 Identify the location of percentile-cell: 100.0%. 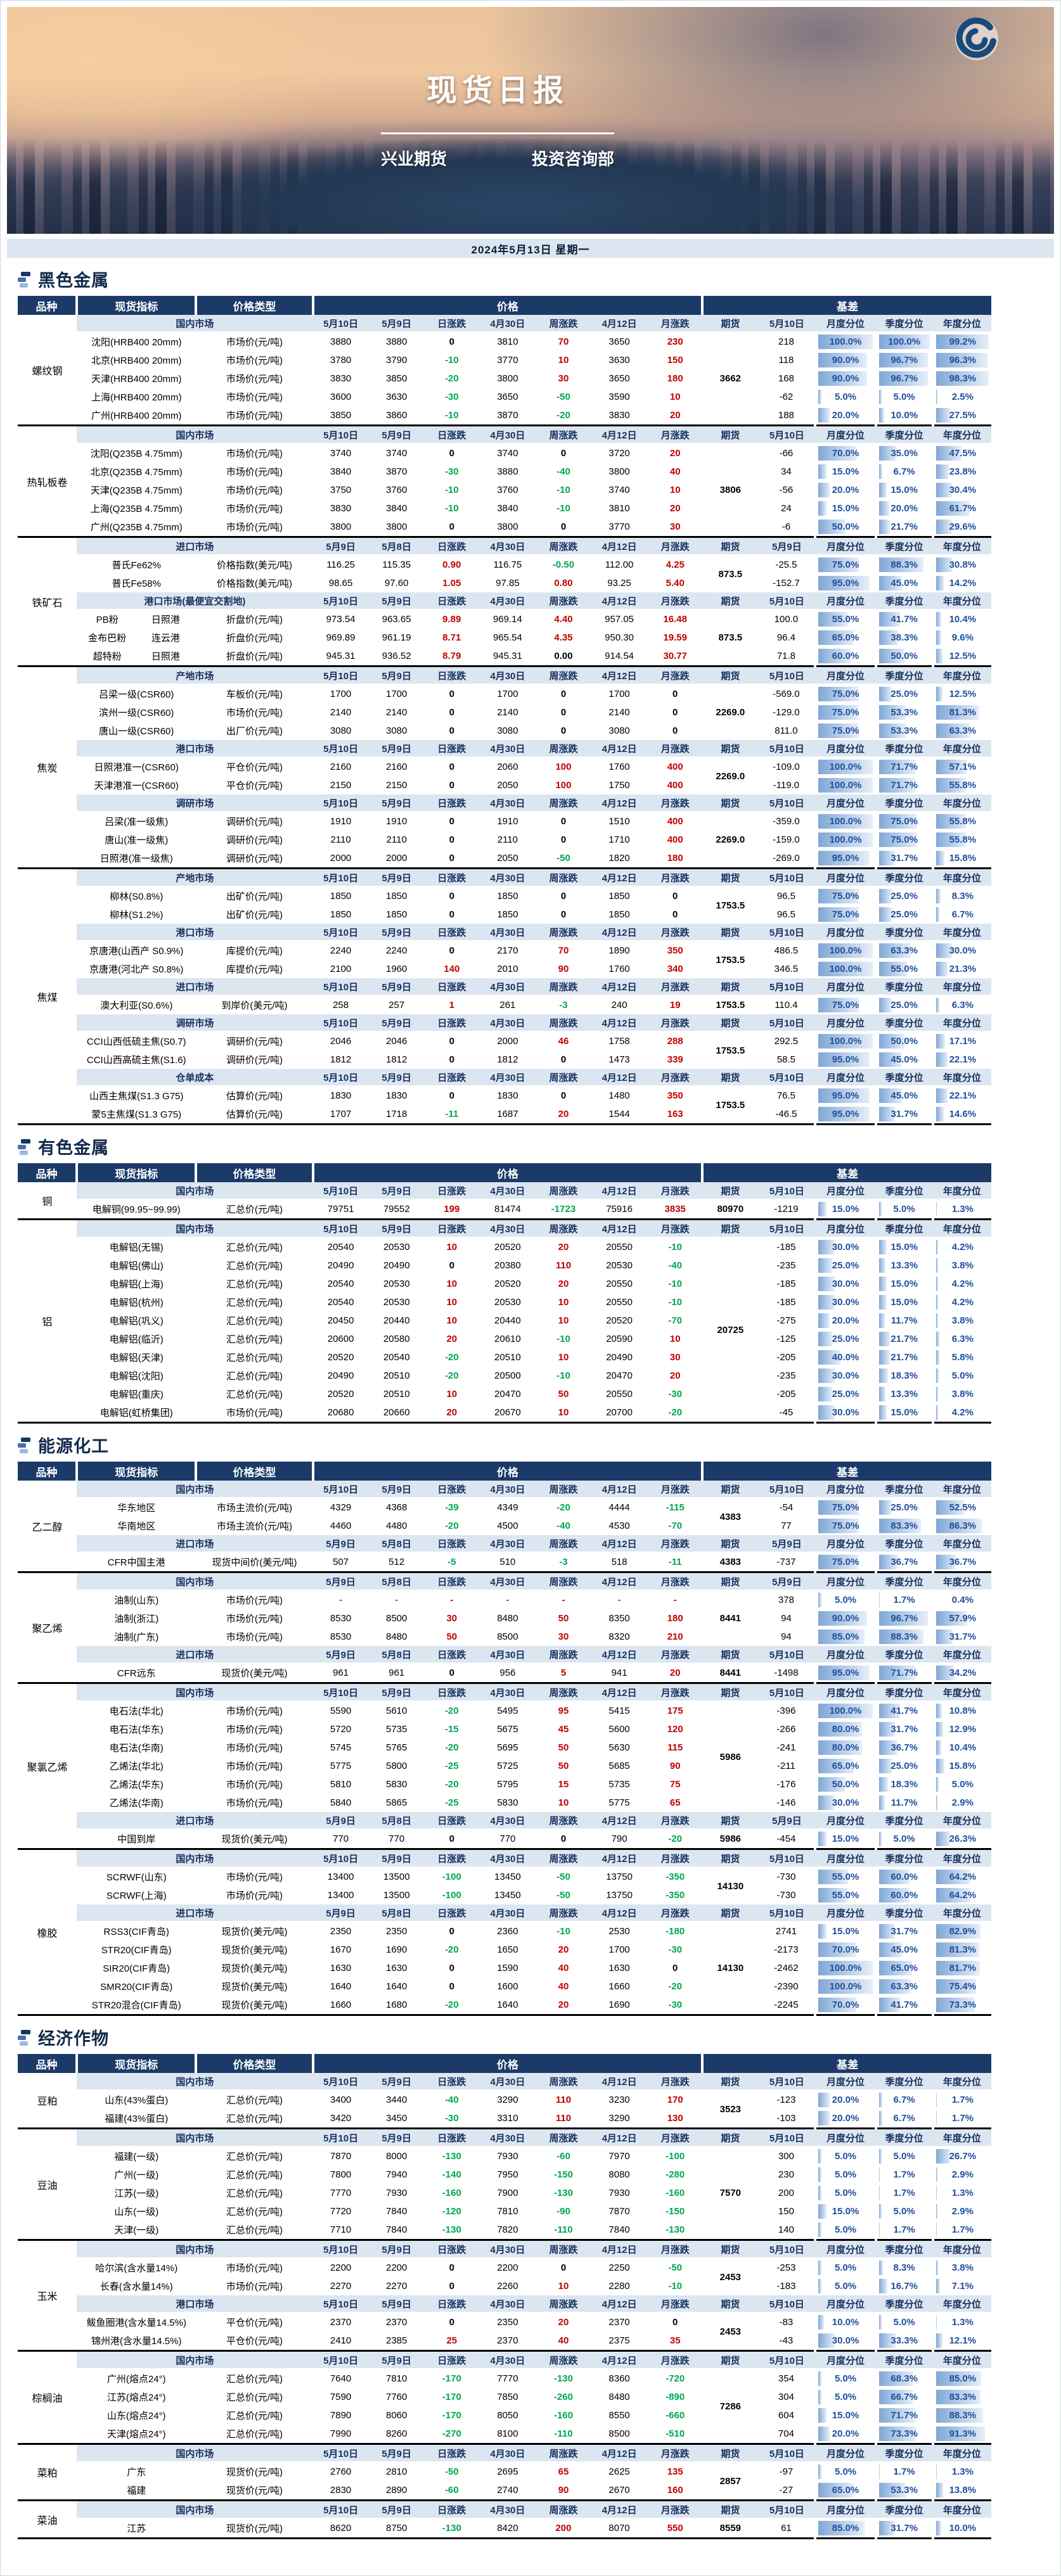
(845, 840).